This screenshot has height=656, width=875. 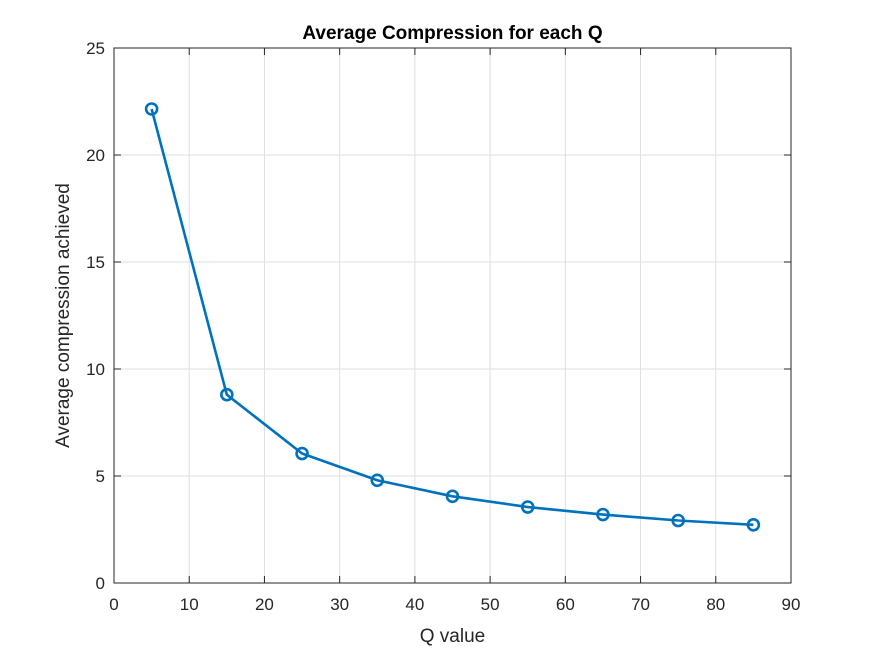 What do you see at coordinates (452, 636) in the screenshot?
I see `x-axis-label: Q value` at bounding box center [452, 636].